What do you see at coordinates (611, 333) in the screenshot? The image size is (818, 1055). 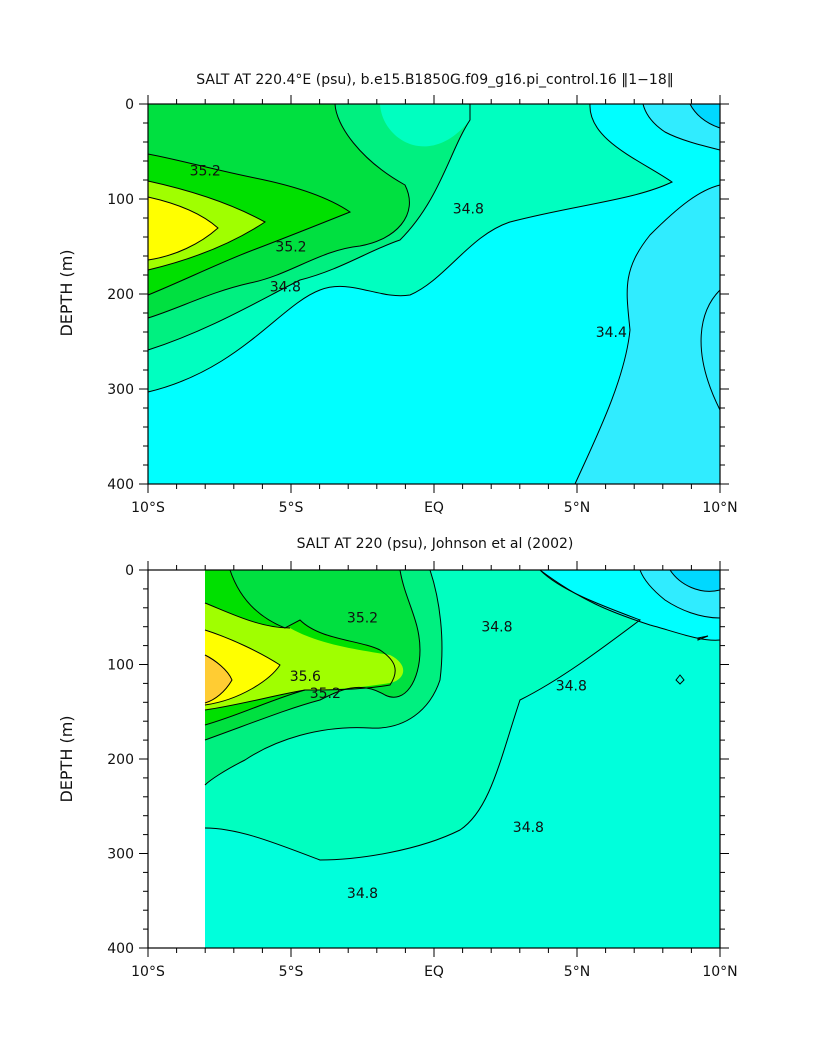 I see `contour-label: 34.4` at bounding box center [611, 333].